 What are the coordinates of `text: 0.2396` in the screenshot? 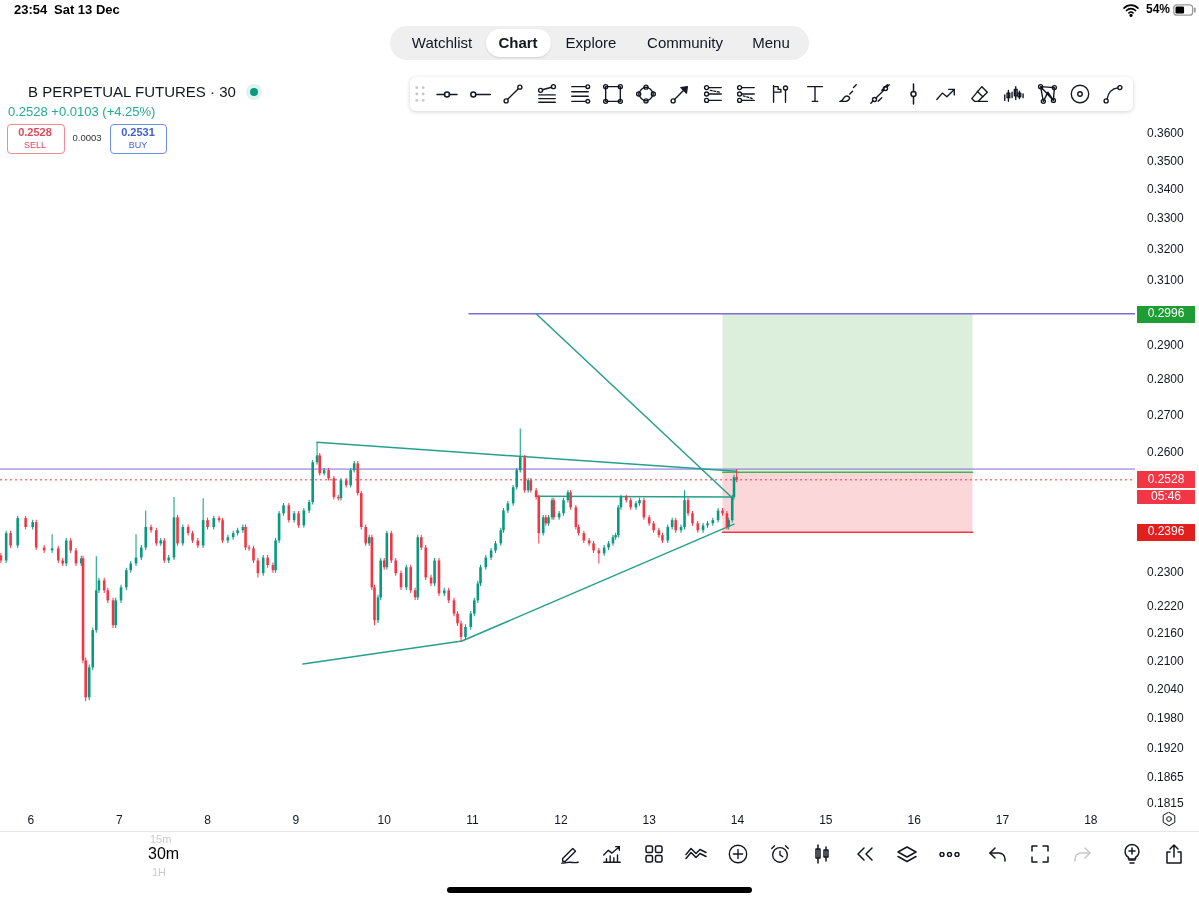 It's located at (1166, 531).